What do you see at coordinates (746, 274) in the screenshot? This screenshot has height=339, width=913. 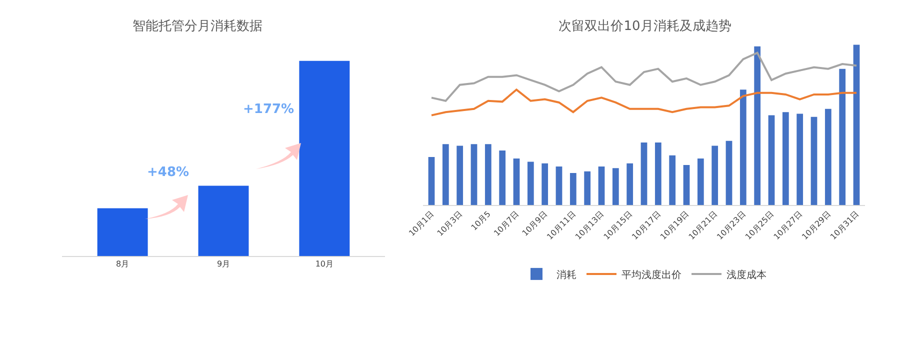 I see `legend-label: 浅度成本` at bounding box center [746, 274].